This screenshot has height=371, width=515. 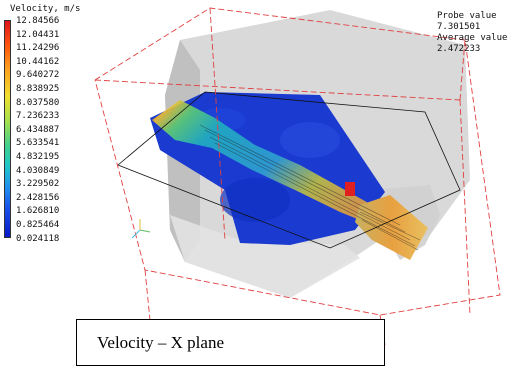 What do you see at coordinates (7, 129) in the screenshot?
I see `legend-color-bar` at bounding box center [7, 129].